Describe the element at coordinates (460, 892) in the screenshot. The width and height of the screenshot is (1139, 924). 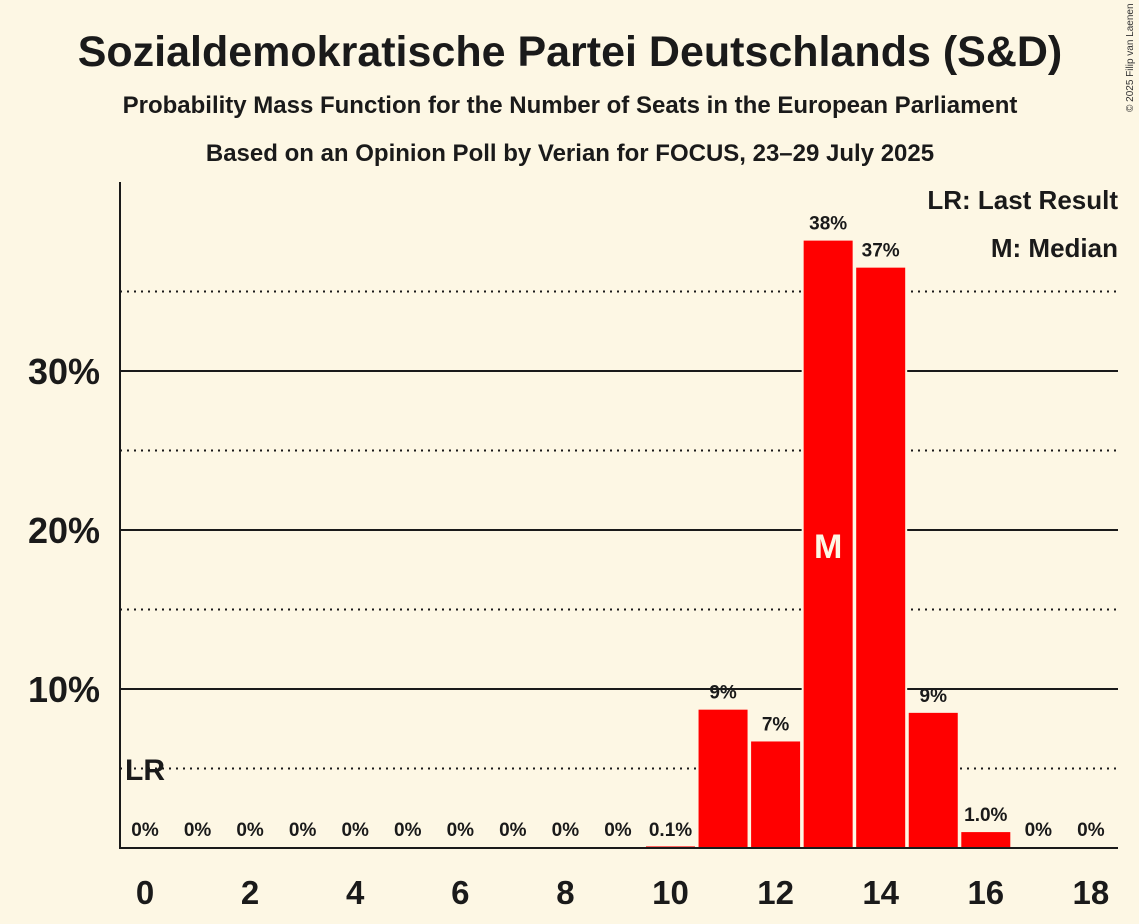
I see `x-tick-label: 6` at that location.